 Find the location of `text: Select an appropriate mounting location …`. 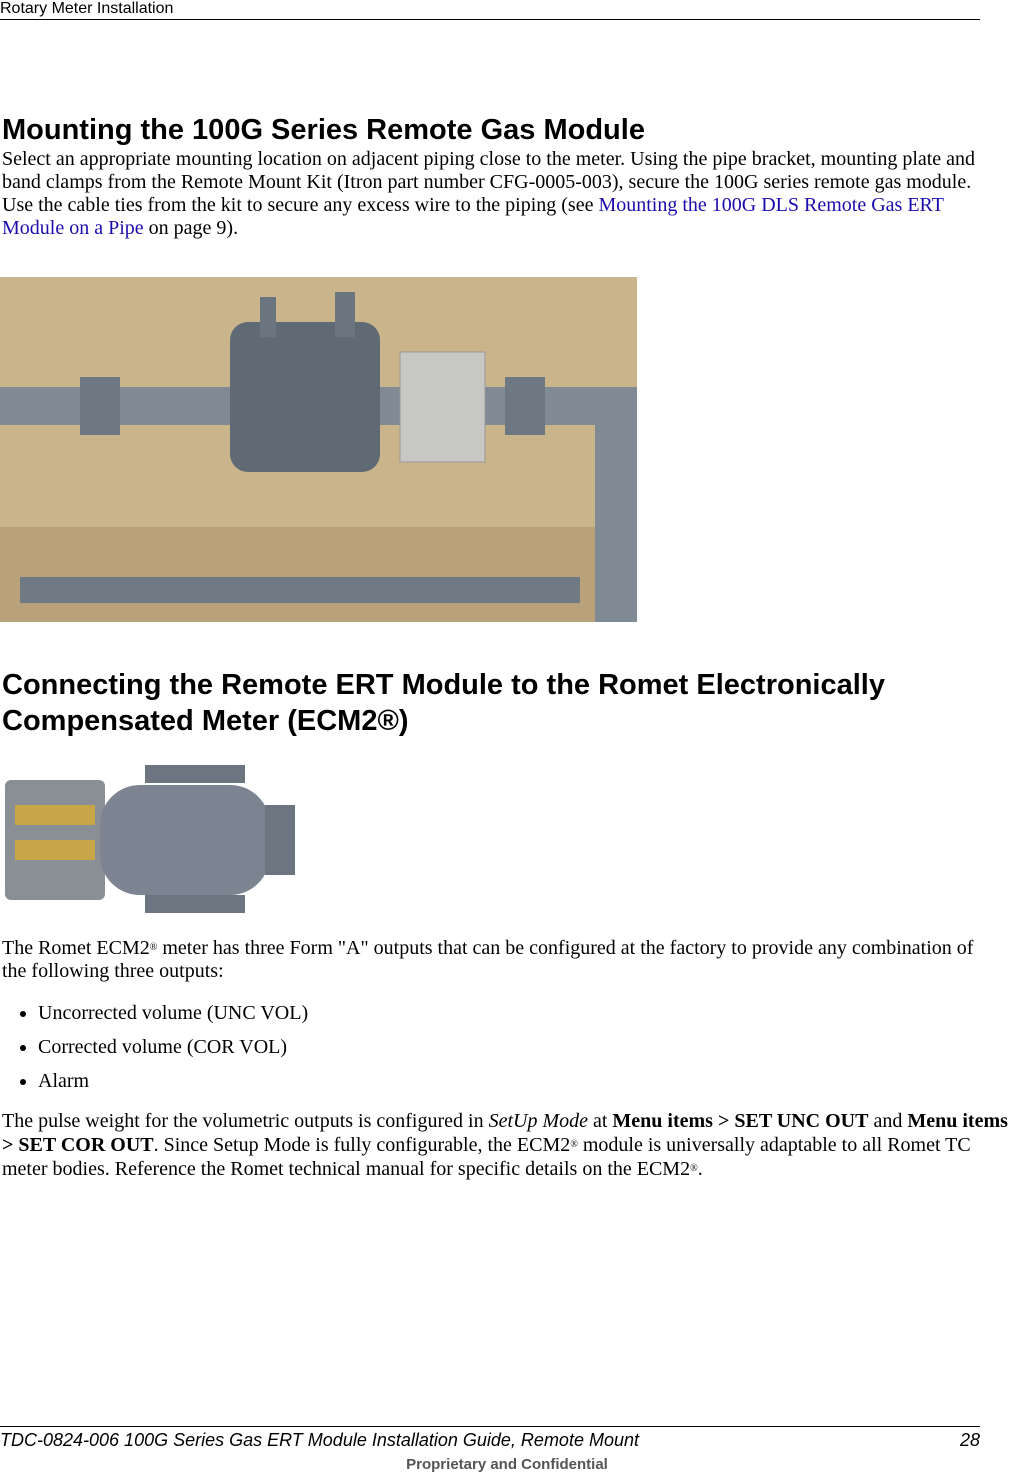

text: Select an appropriate mounting location … is located at coordinates (489, 182).